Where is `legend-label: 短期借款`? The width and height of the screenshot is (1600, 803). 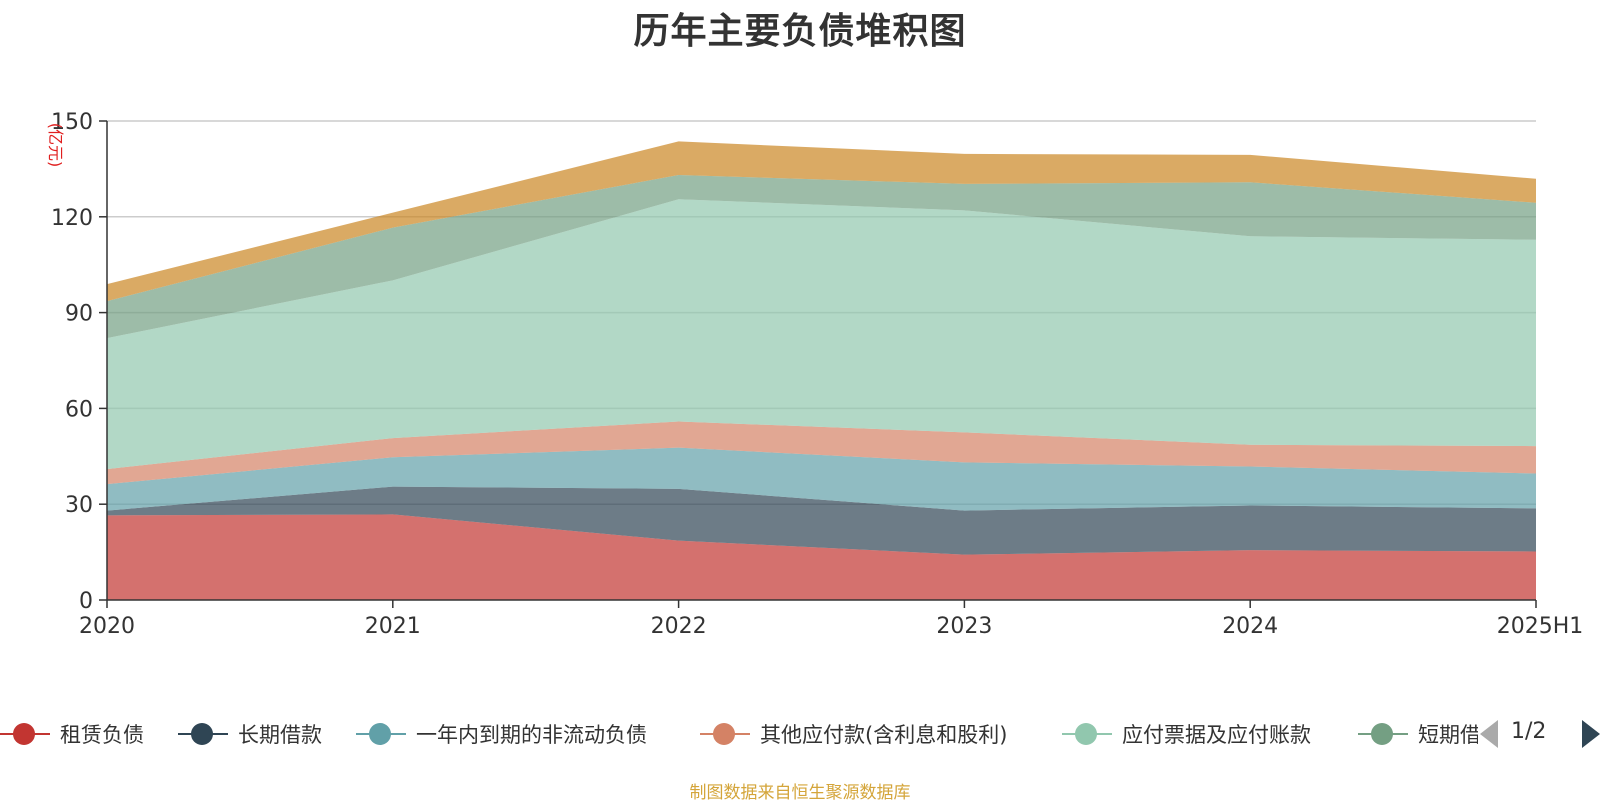
legend-label: 短期借款 is located at coordinates (1448, 735).